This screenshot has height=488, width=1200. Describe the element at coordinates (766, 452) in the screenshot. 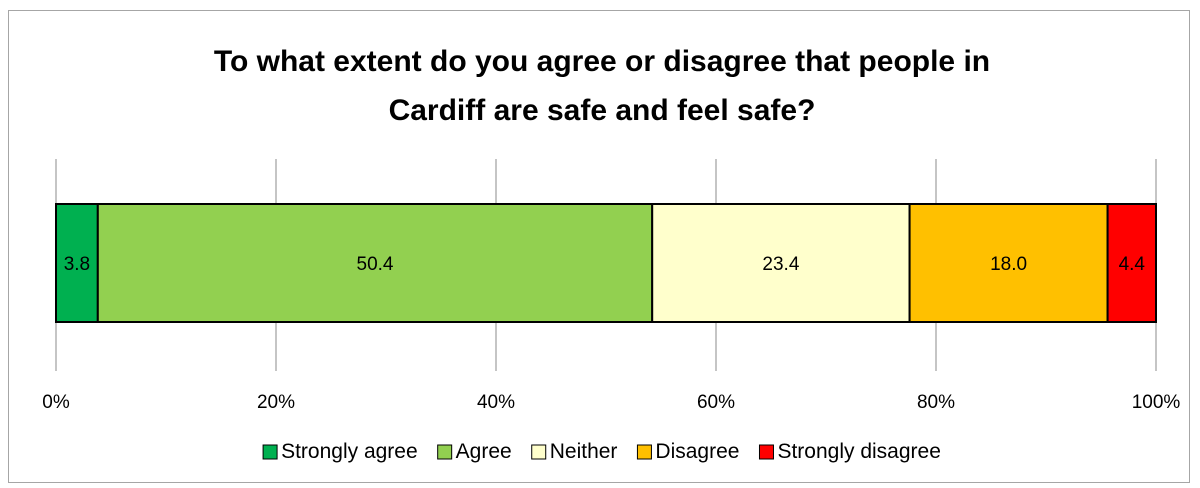

I see `legend-swatch-strongly-disagree` at that location.